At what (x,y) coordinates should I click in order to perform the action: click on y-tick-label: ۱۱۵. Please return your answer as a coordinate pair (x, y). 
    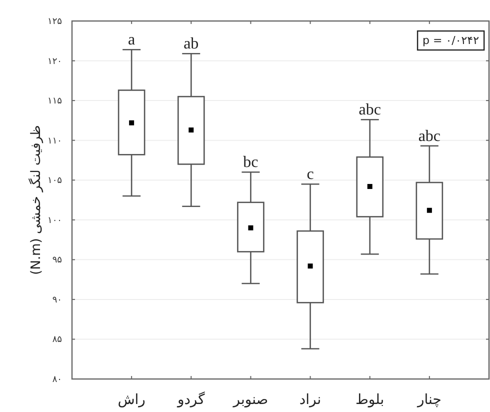
    Looking at the image, I should click on (54, 101).